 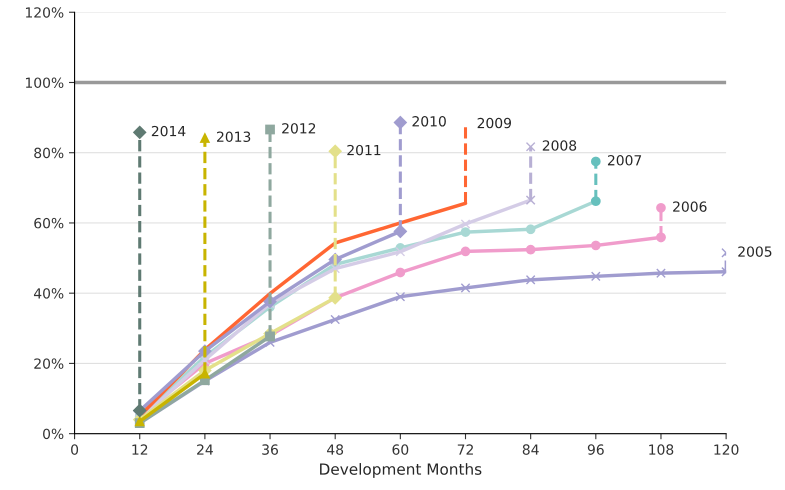 What do you see at coordinates (596, 449) in the screenshot?
I see `x-tick-label: 96` at bounding box center [596, 449].